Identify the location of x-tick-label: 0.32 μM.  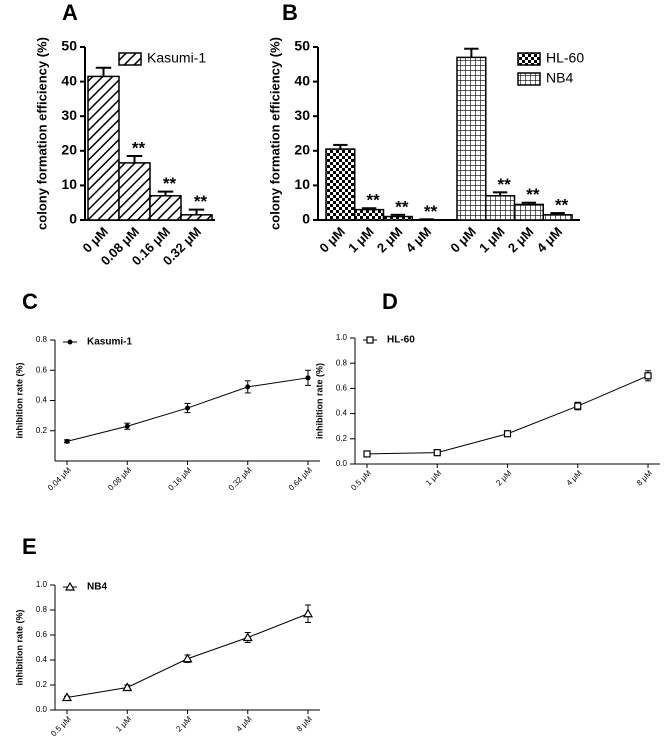
(240, 478).